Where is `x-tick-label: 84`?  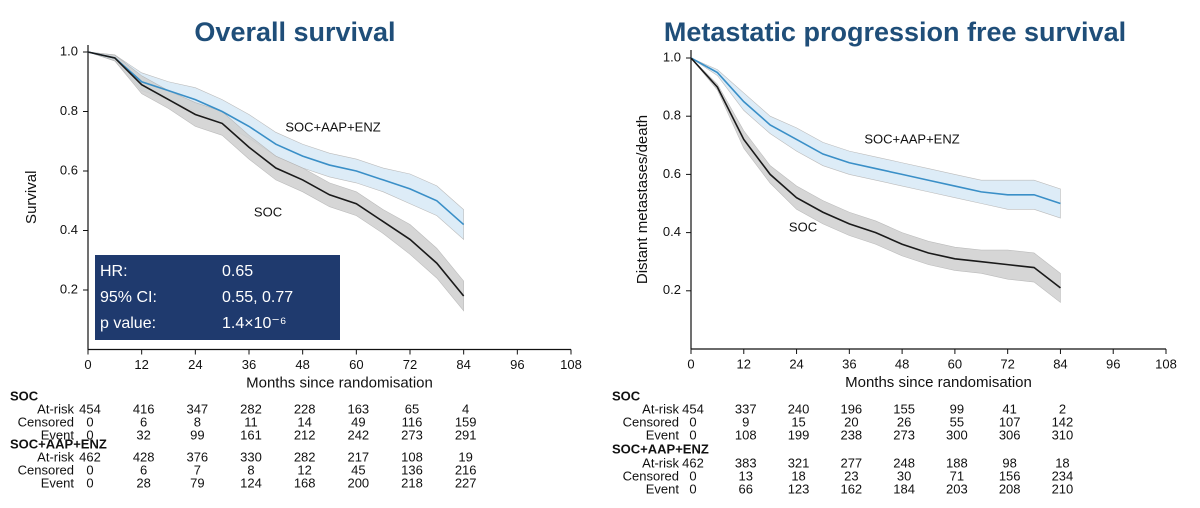
x-tick-label: 84 is located at coordinates (1060, 363).